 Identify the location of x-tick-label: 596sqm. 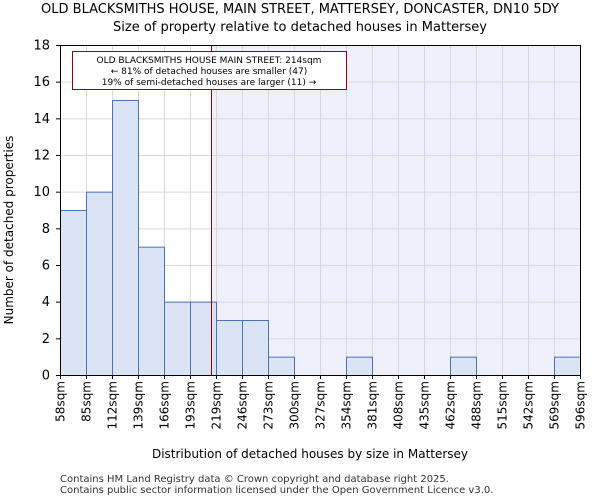
(581, 405).